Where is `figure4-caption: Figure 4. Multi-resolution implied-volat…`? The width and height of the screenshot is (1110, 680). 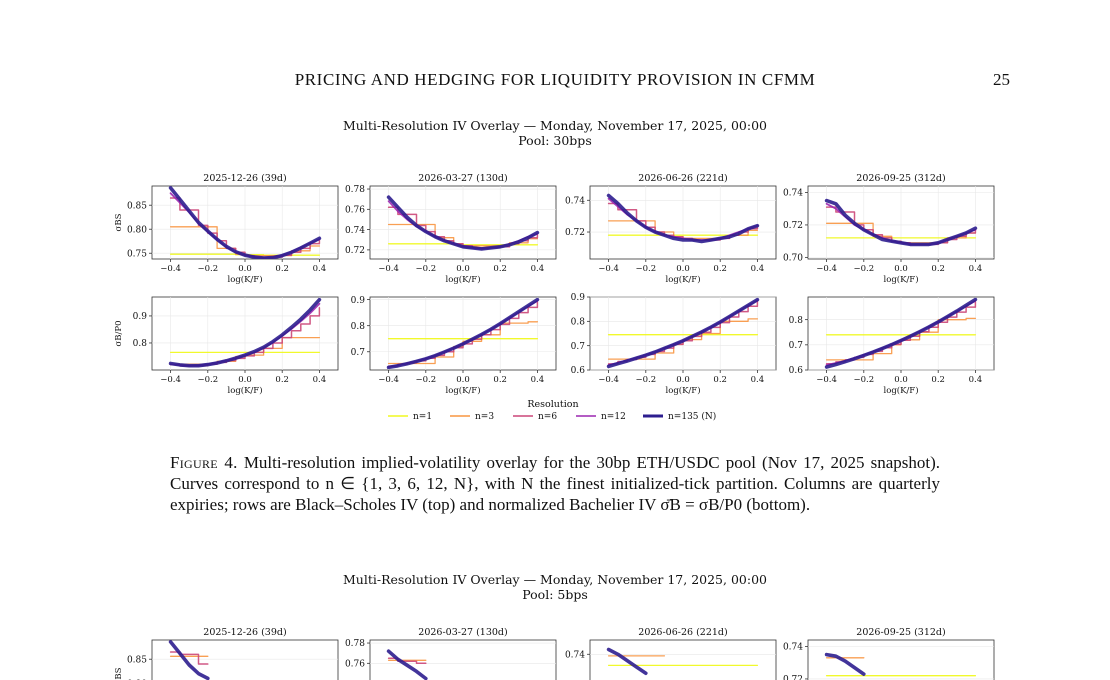
figure4-caption: Figure 4. Multi-resolution implied-volat… is located at coordinates (555, 483).